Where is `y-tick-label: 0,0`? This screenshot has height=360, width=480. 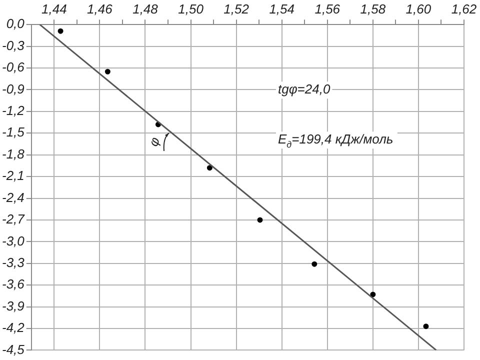 y-tick-label: 0,0 is located at coordinates (16, 24).